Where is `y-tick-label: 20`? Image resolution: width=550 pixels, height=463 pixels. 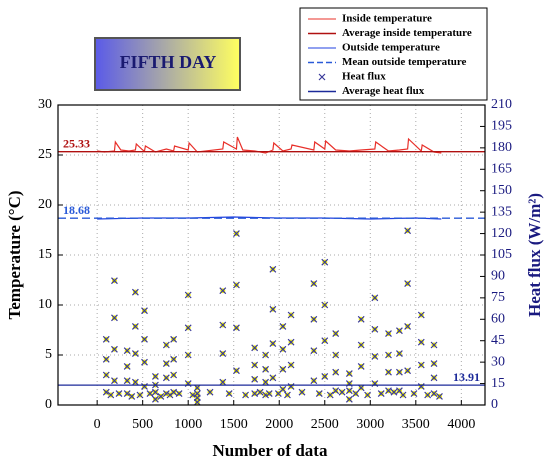
y-tick-label: 20 is located at coordinates (45, 204).